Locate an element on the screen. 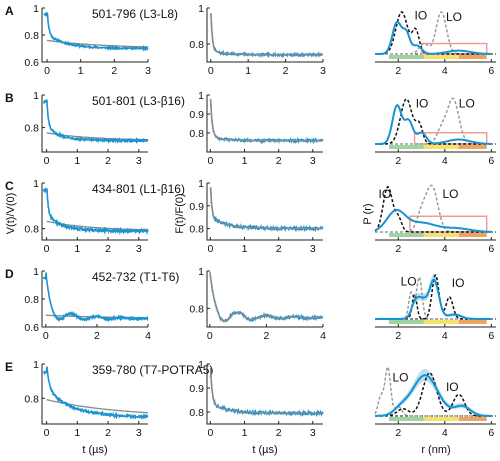 The image size is (500, 461). col1-y-axis-label: V(t)/V(0) is located at coordinates (11, 214).